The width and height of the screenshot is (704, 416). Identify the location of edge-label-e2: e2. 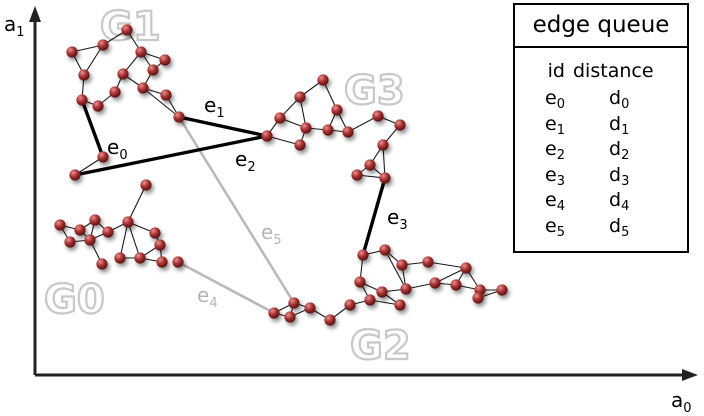
(245, 161).